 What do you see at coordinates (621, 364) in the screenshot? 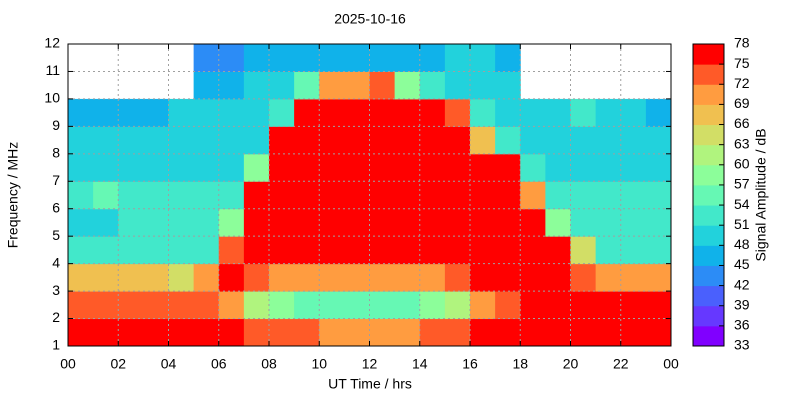
I see `x-tick-label: 22` at bounding box center [621, 364].